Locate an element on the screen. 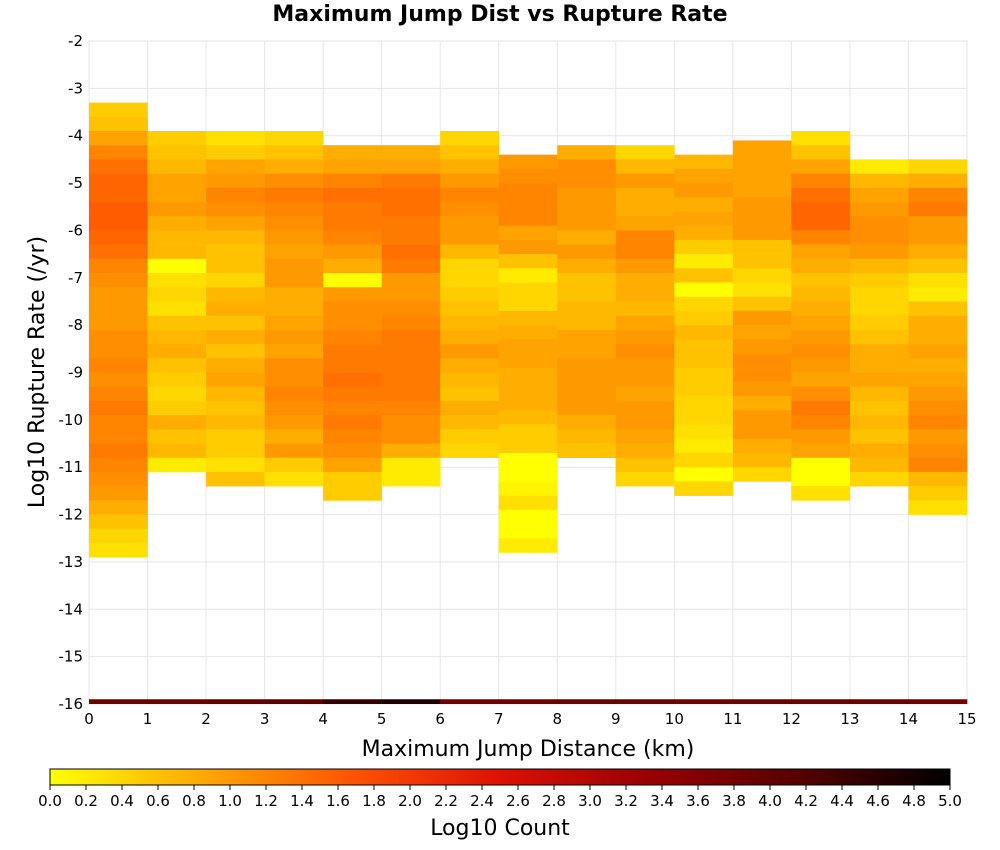  y-tick-label: -6 is located at coordinates (75, 230).